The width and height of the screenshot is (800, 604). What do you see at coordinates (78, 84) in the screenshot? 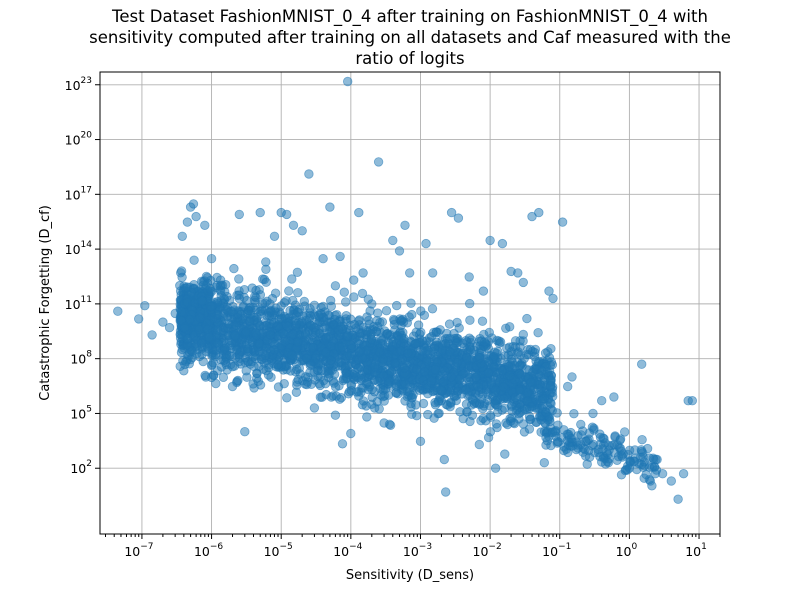
I see `y-tick-label: 10²³` at bounding box center [78, 84].